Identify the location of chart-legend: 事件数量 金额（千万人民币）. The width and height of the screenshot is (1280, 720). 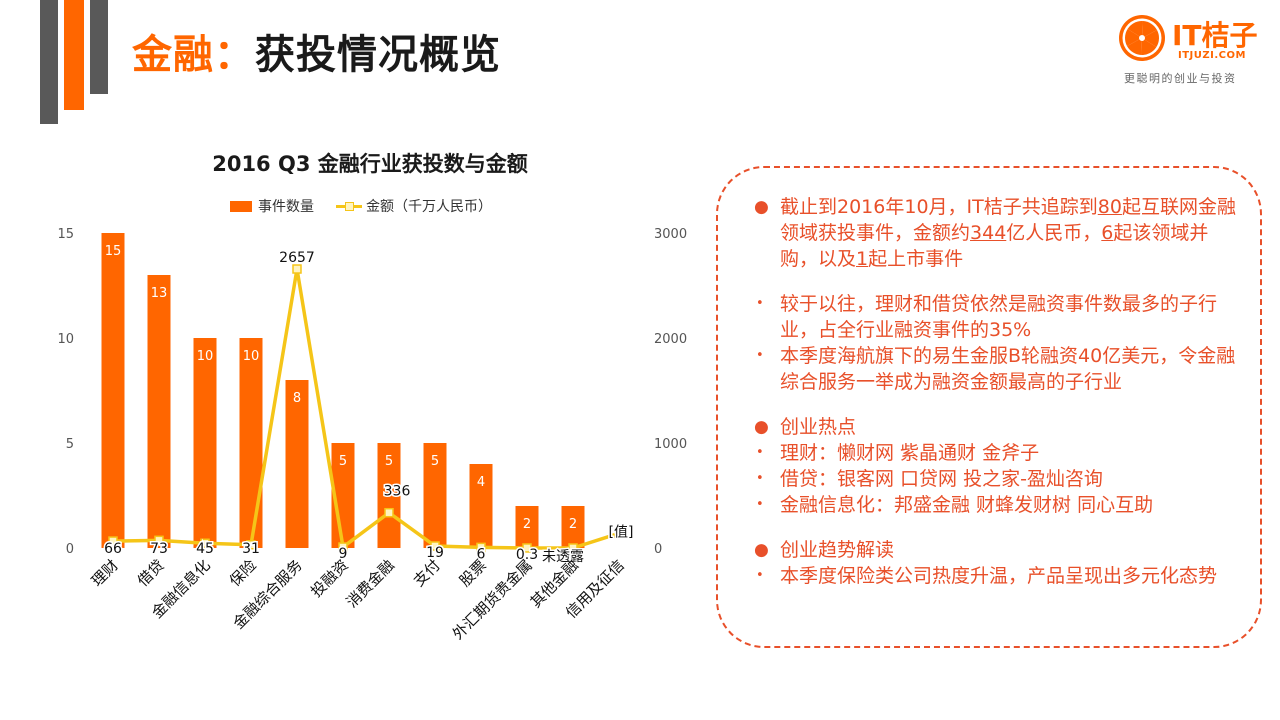
(372, 206).